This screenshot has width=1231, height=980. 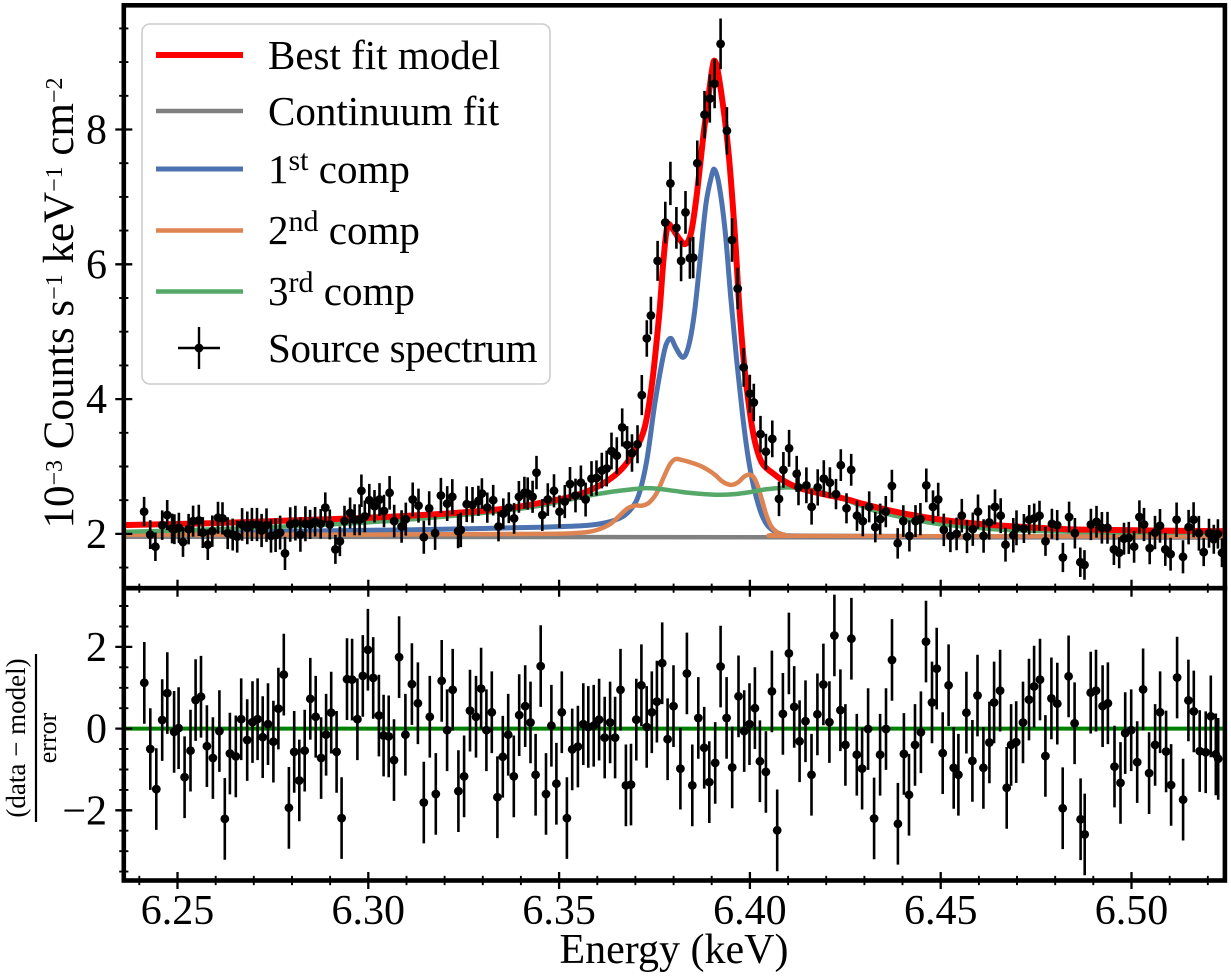 I want to click on svg-text: 2nd comp, so click(x=344, y=229).